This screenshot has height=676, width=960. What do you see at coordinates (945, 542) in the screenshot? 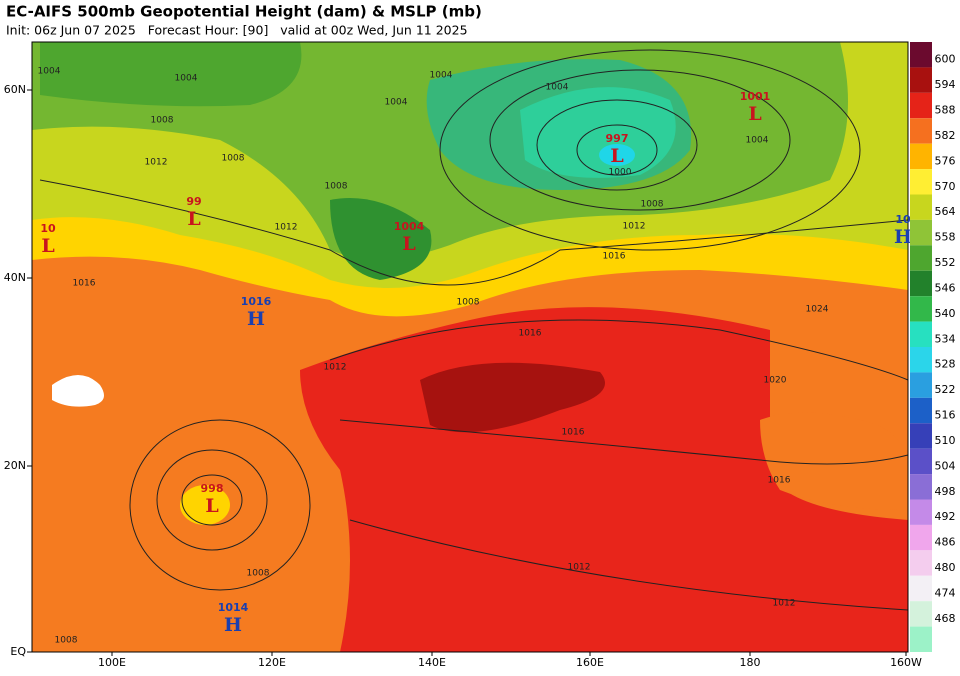
I see `colorbar-label: 486` at bounding box center [945, 542].